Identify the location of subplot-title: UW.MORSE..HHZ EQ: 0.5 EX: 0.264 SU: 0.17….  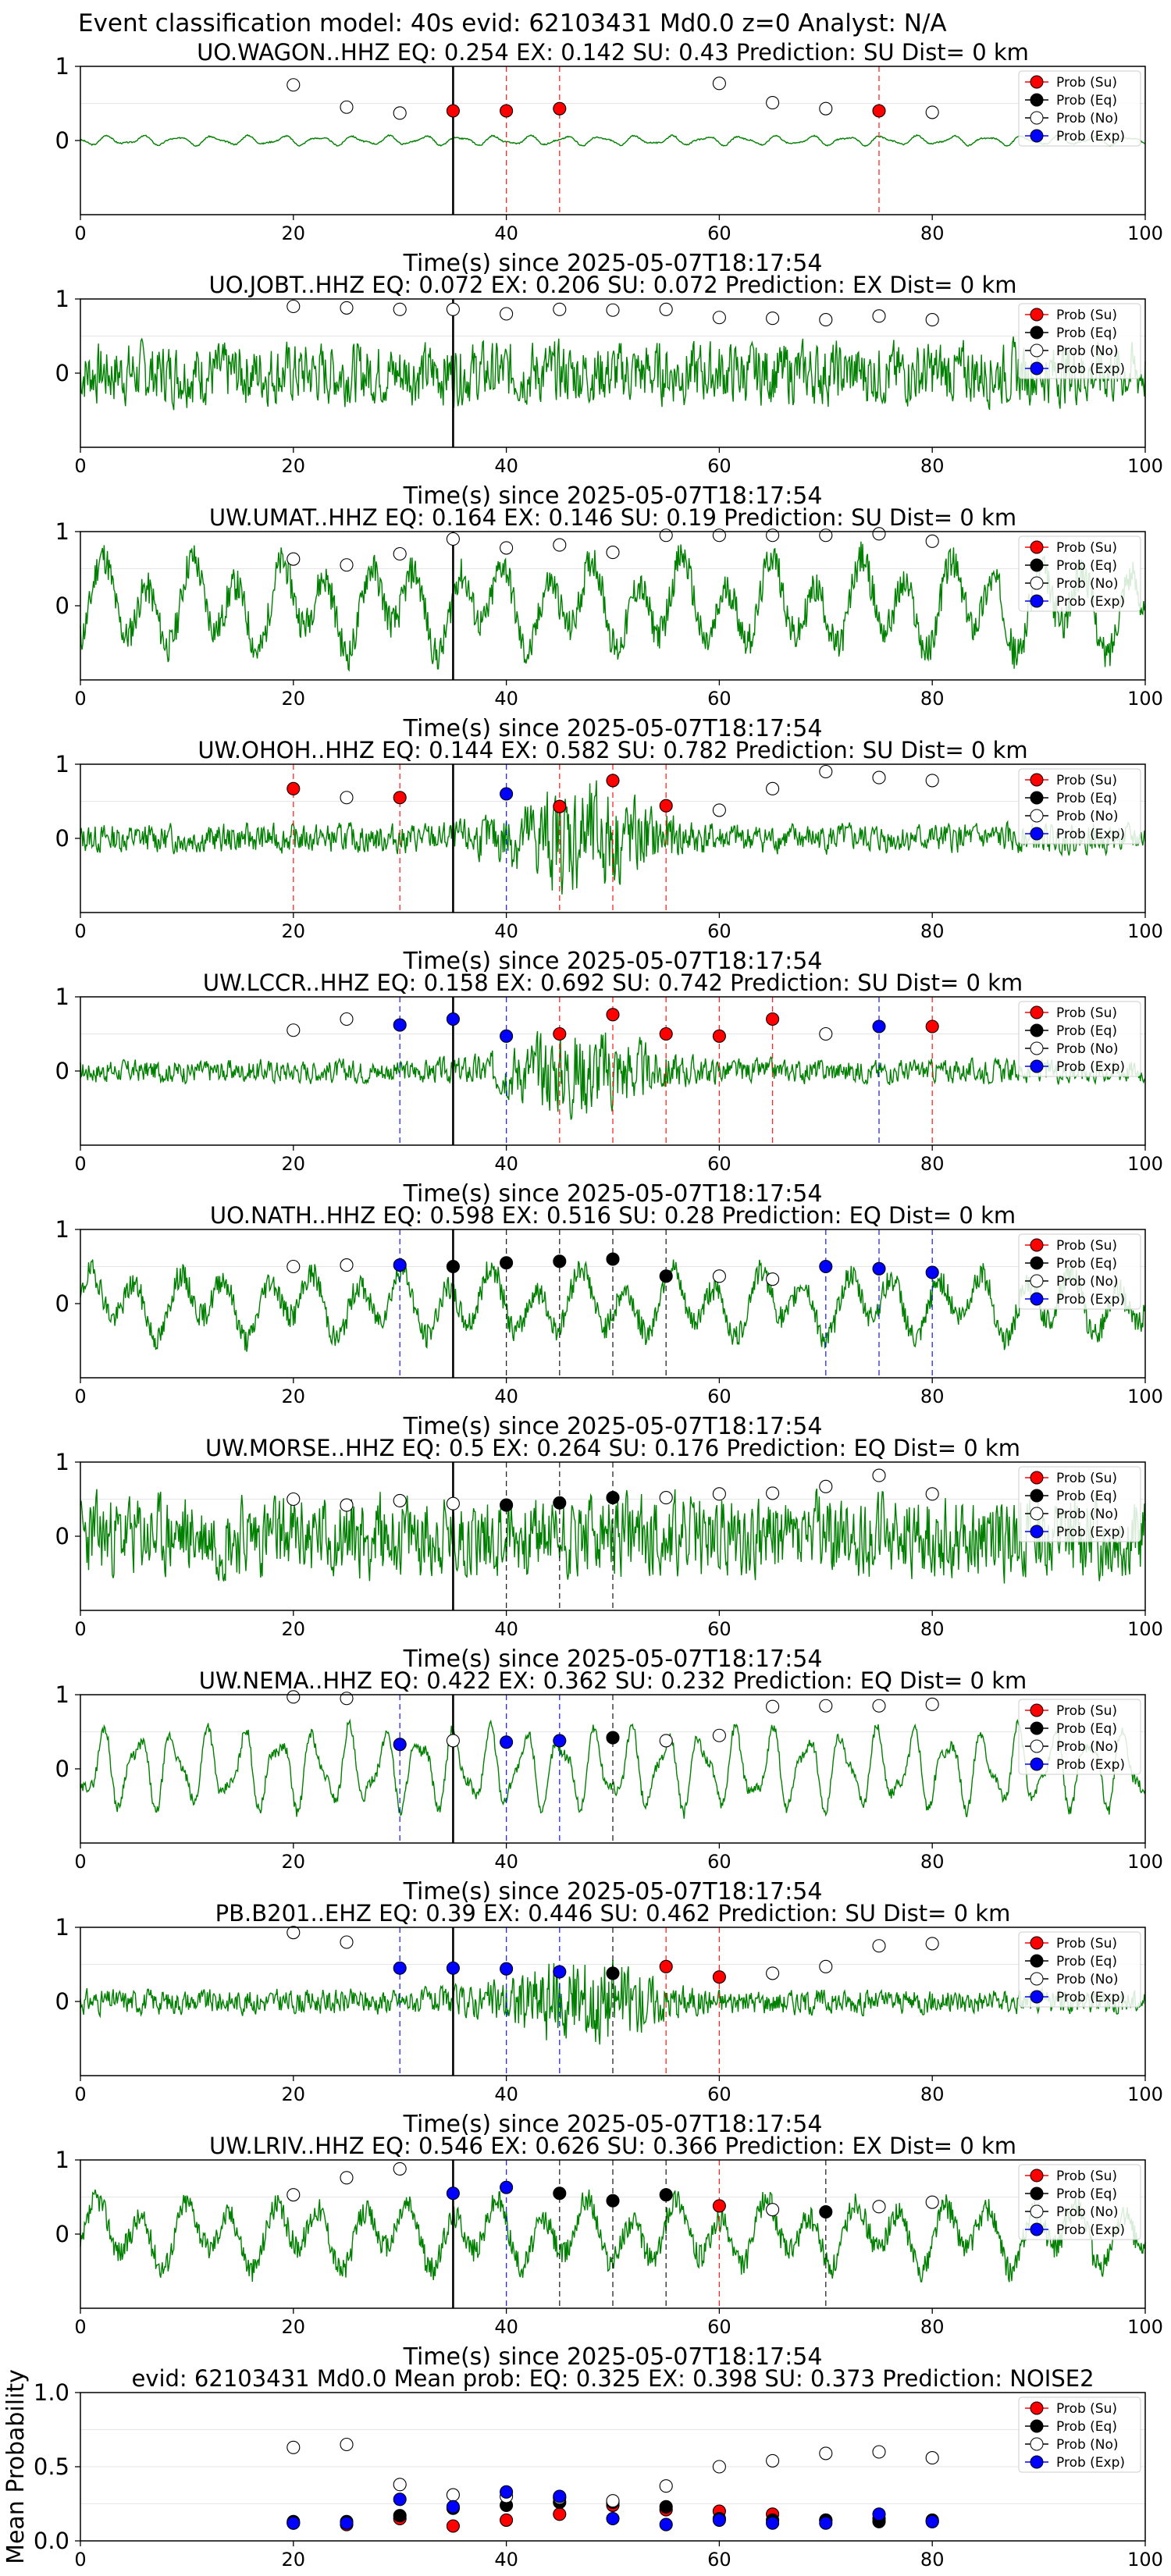
(612, 1448).